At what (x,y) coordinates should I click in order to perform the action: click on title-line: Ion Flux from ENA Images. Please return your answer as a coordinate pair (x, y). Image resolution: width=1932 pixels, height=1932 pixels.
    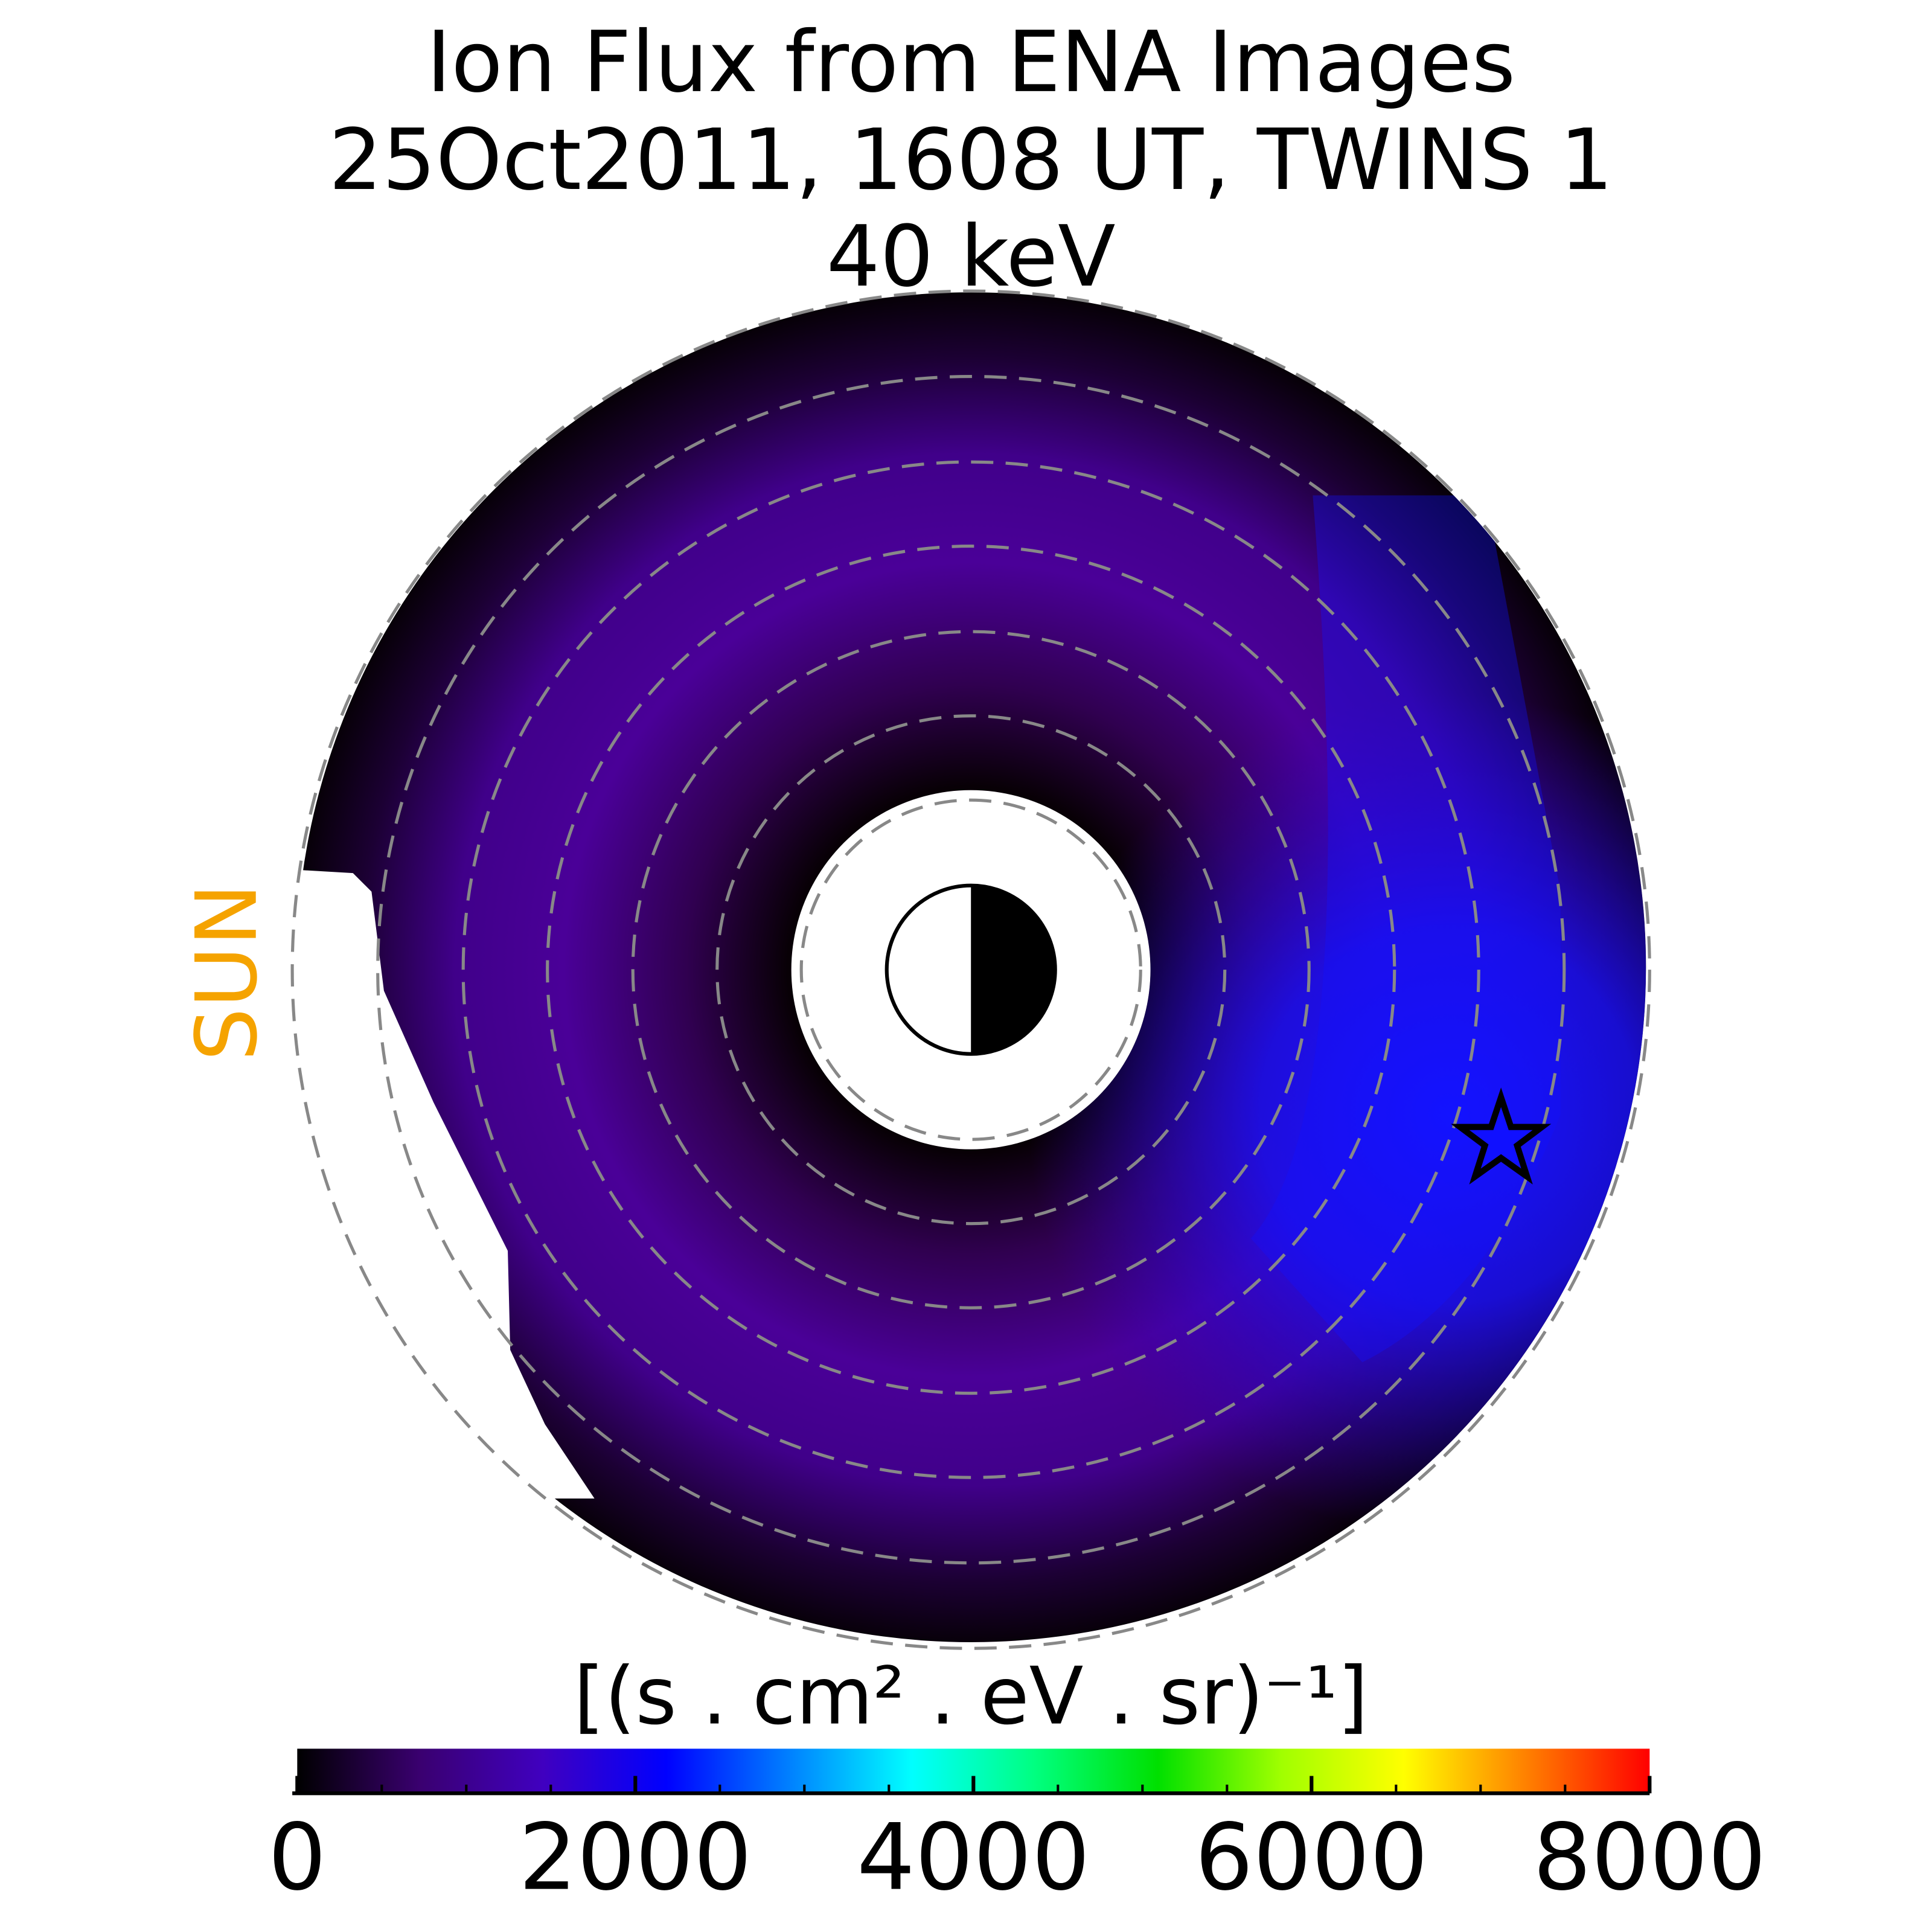
    Looking at the image, I should click on (971, 62).